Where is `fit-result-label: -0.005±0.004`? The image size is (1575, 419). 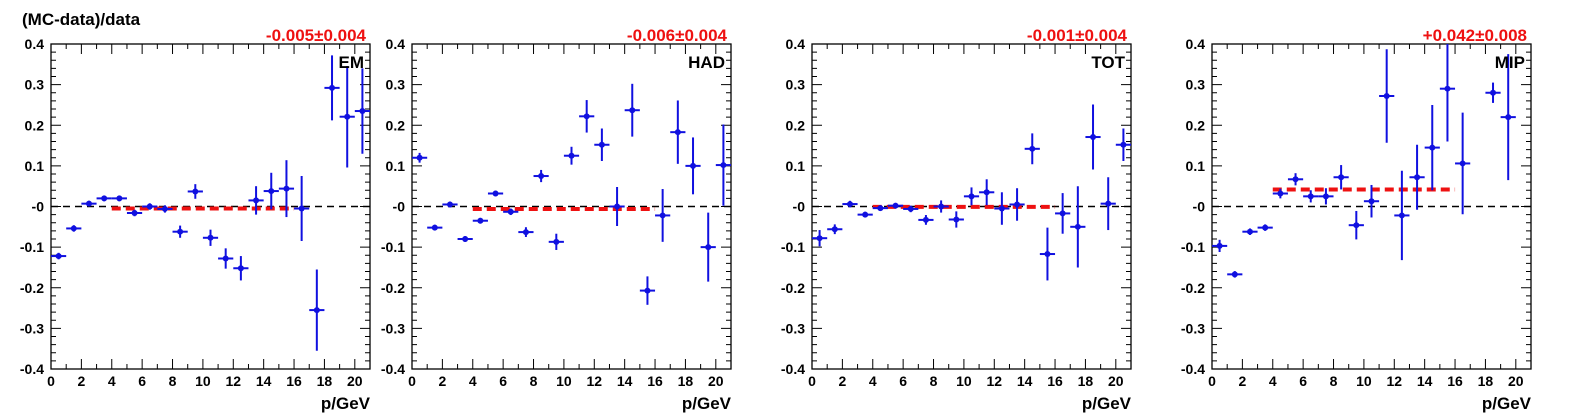 fit-result-label: -0.005±0.004 is located at coordinates (316, 35).